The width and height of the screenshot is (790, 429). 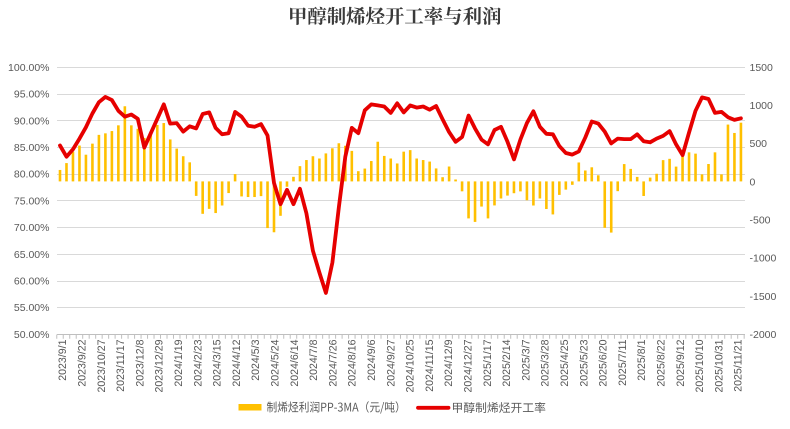 What do you see at coordinates (449, 362) in the screenshot?
I see `svg-text: 2024/12/9` at bounding box center [449, 362].